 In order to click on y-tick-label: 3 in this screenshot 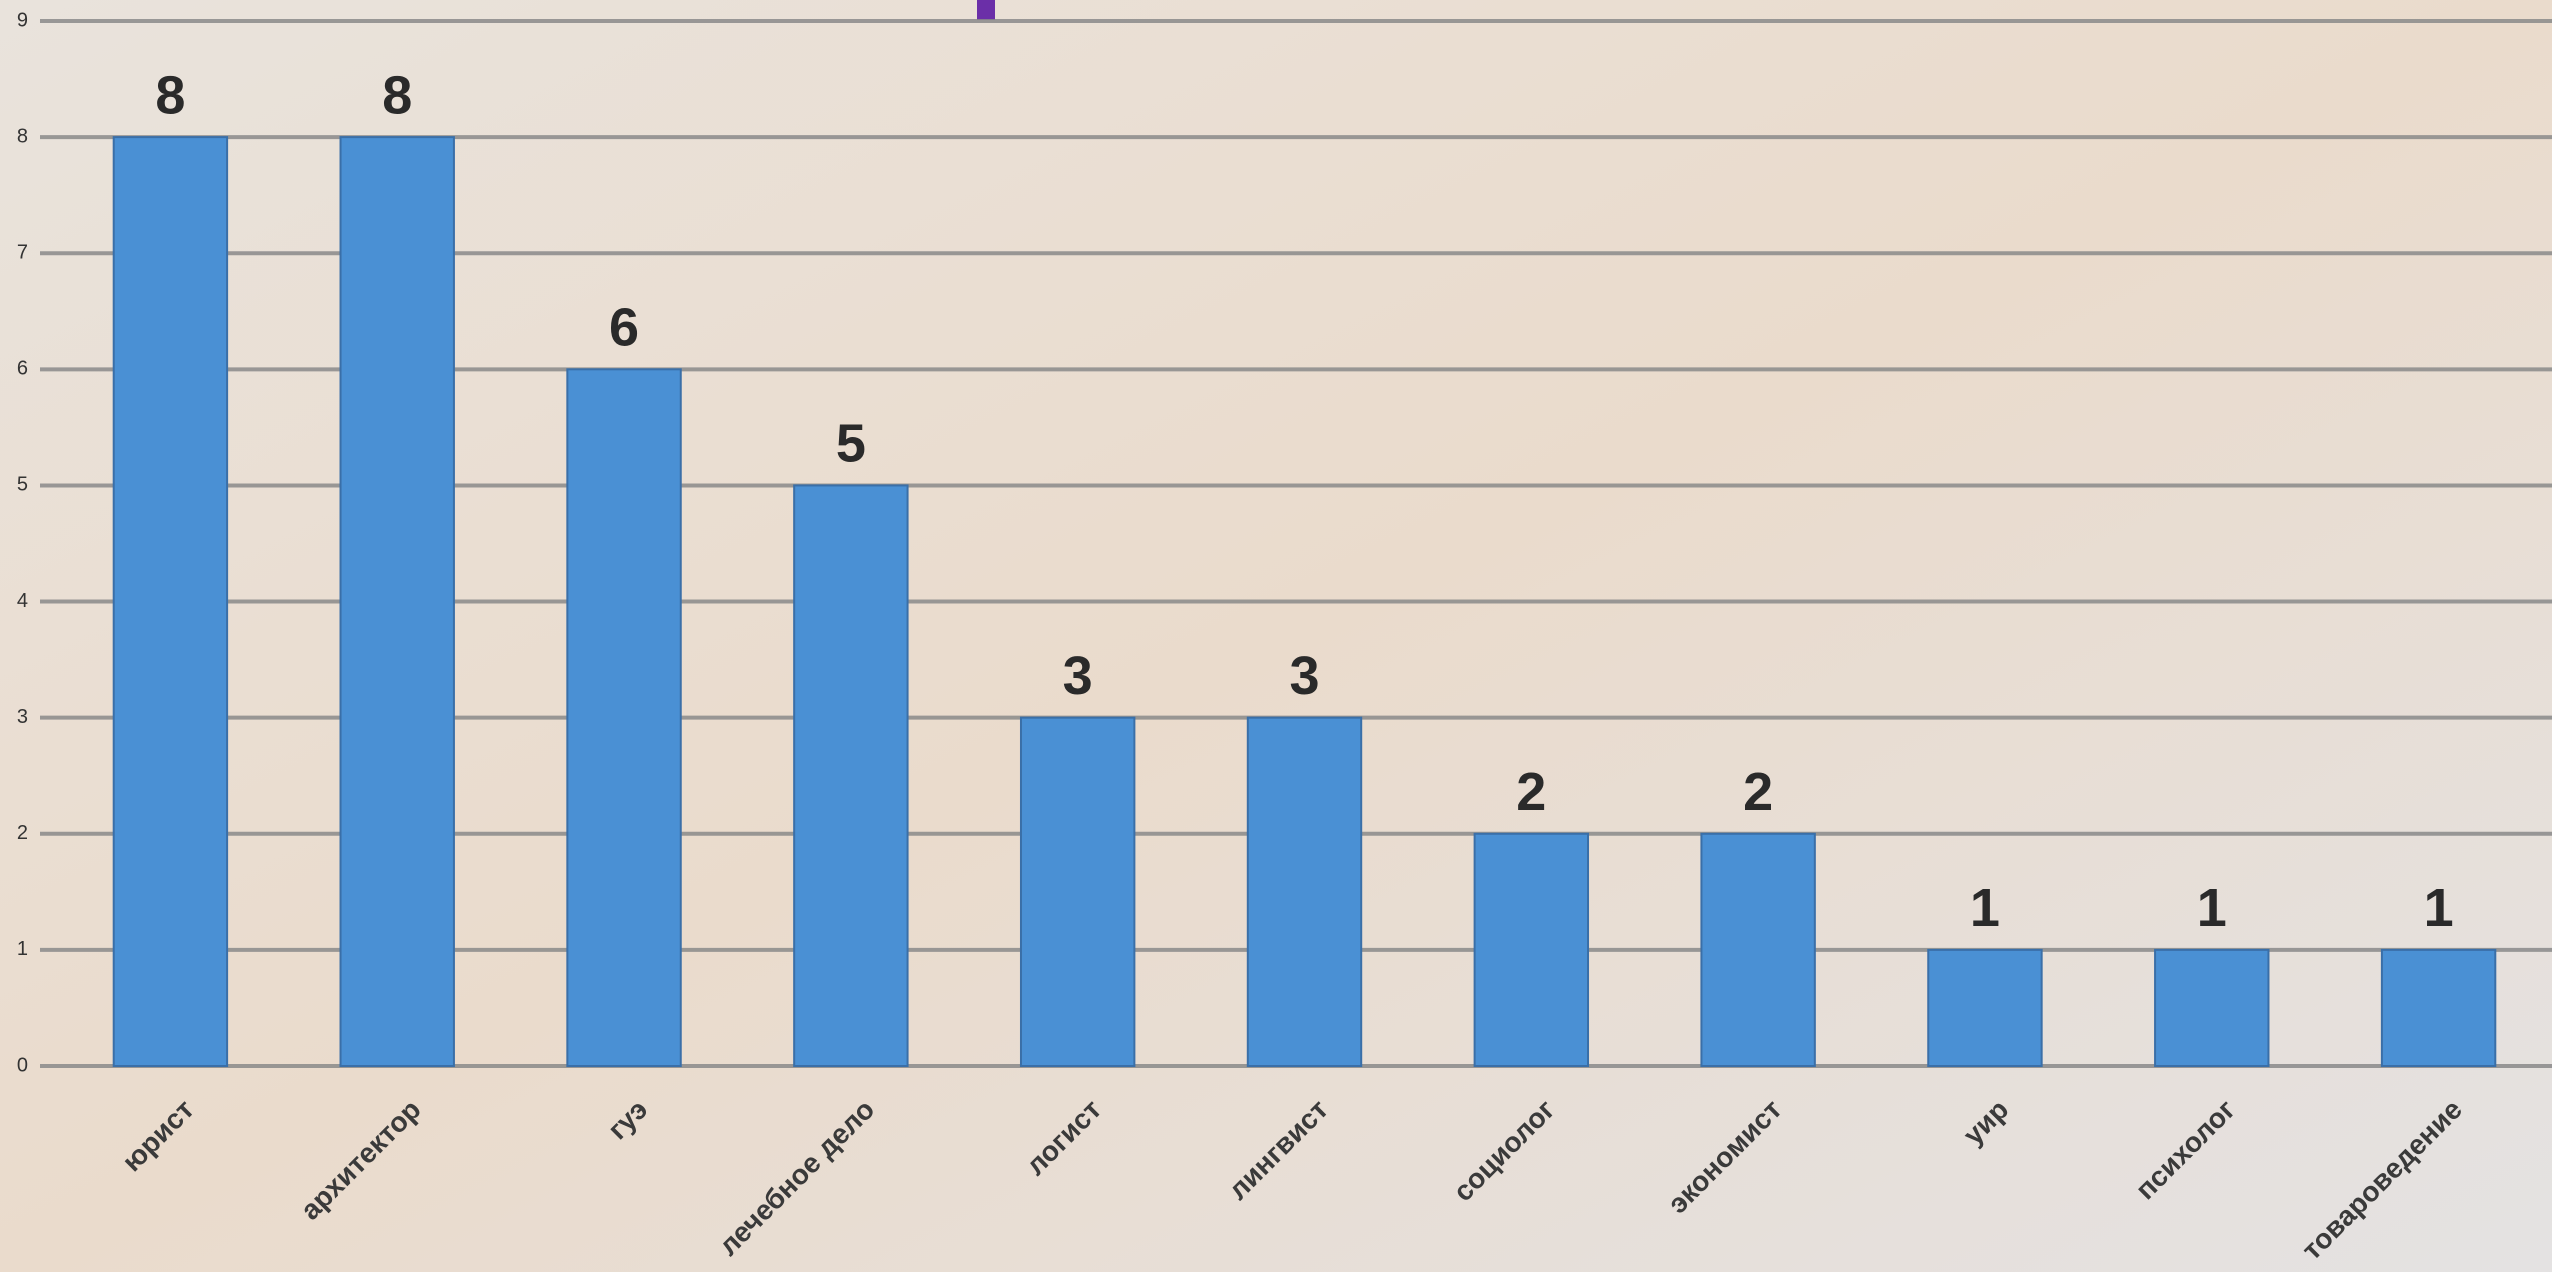, I will do `click(22, 717)`.